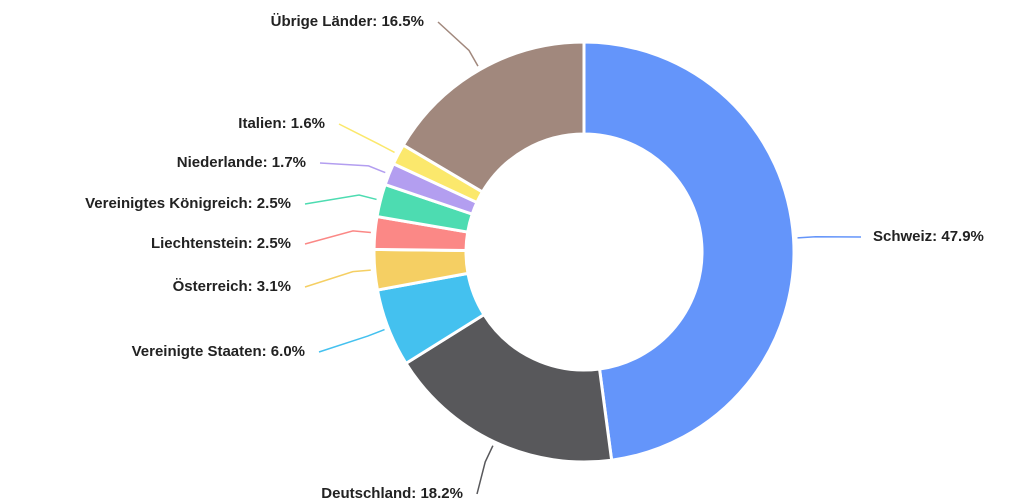  What do you see at coordinates (928, 236) in the screenshot?
I see `data-label: Schweiz: 47.9%` at bounding box center [928, 236].